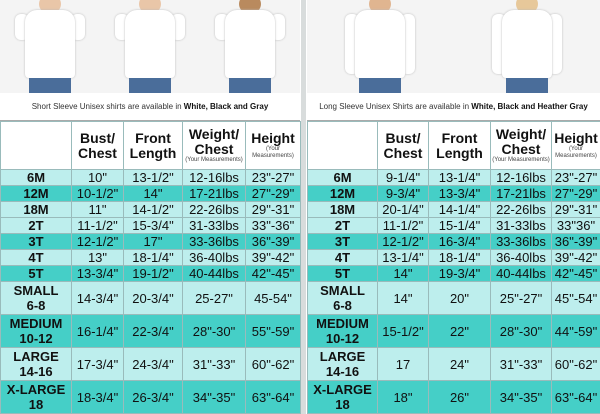  I want to click on measurement-cell: 14-1/2", so click(153, 209).